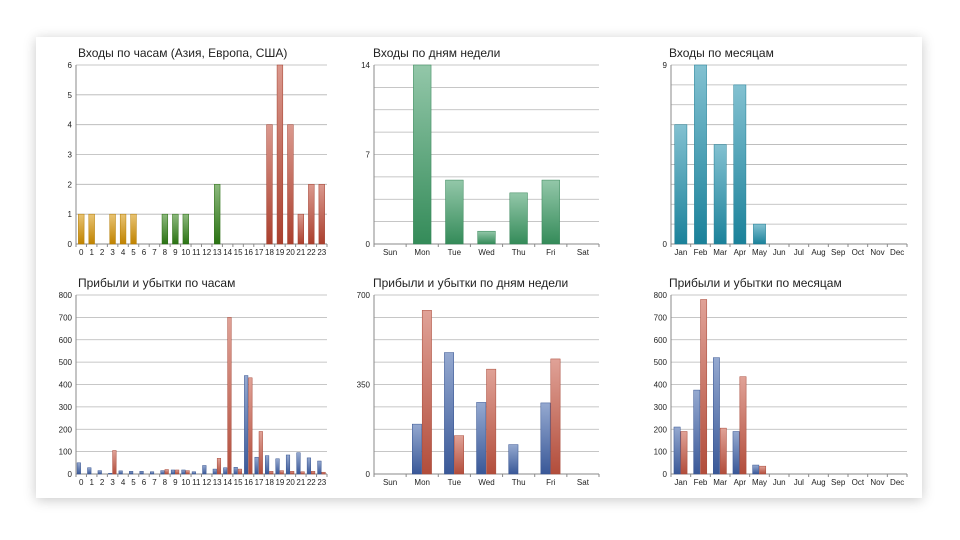 This screenshot has height=540, width=960. I want to click on y-tick-label: 4, so click(70, 125).